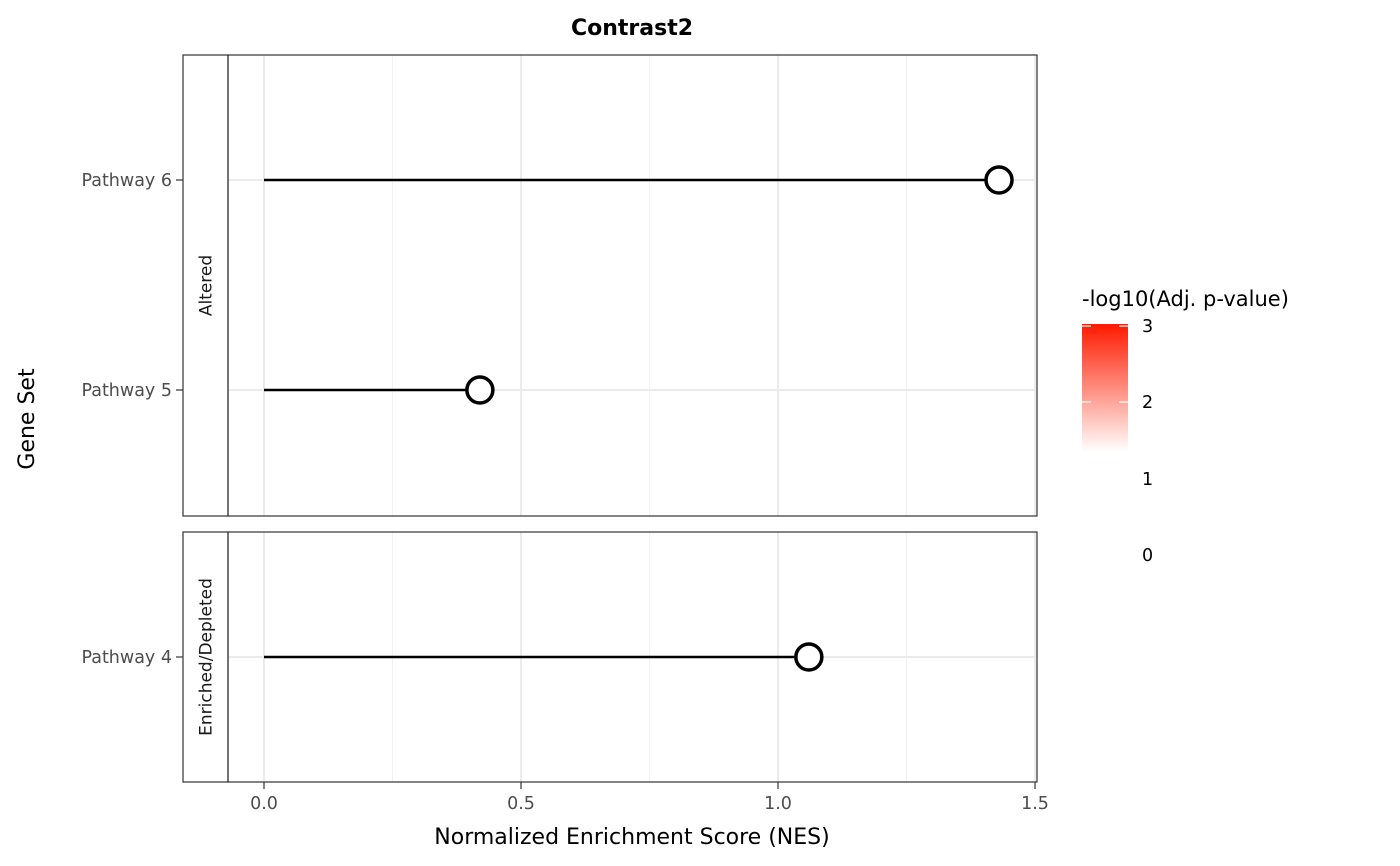  What do you see at coordinates (778, 804) in the screenshot?
I see `x-tick-label: 1.0` at bounding box center [778, 804].